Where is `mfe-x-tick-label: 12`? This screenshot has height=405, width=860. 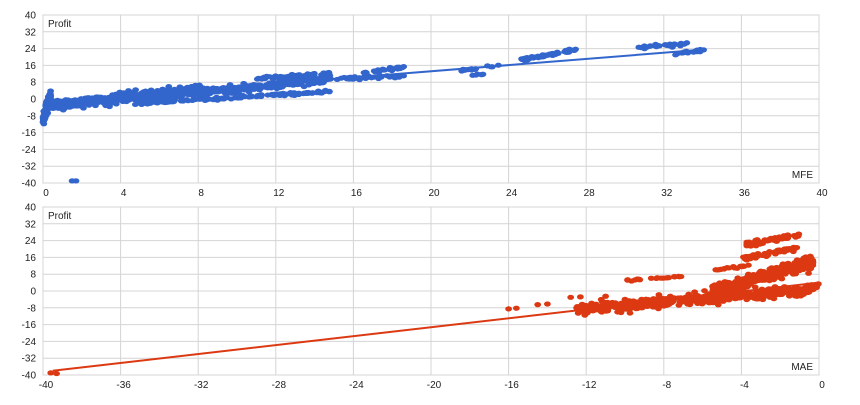 mfe-x-tick-label: 12 is located at coordinates (279, 193).